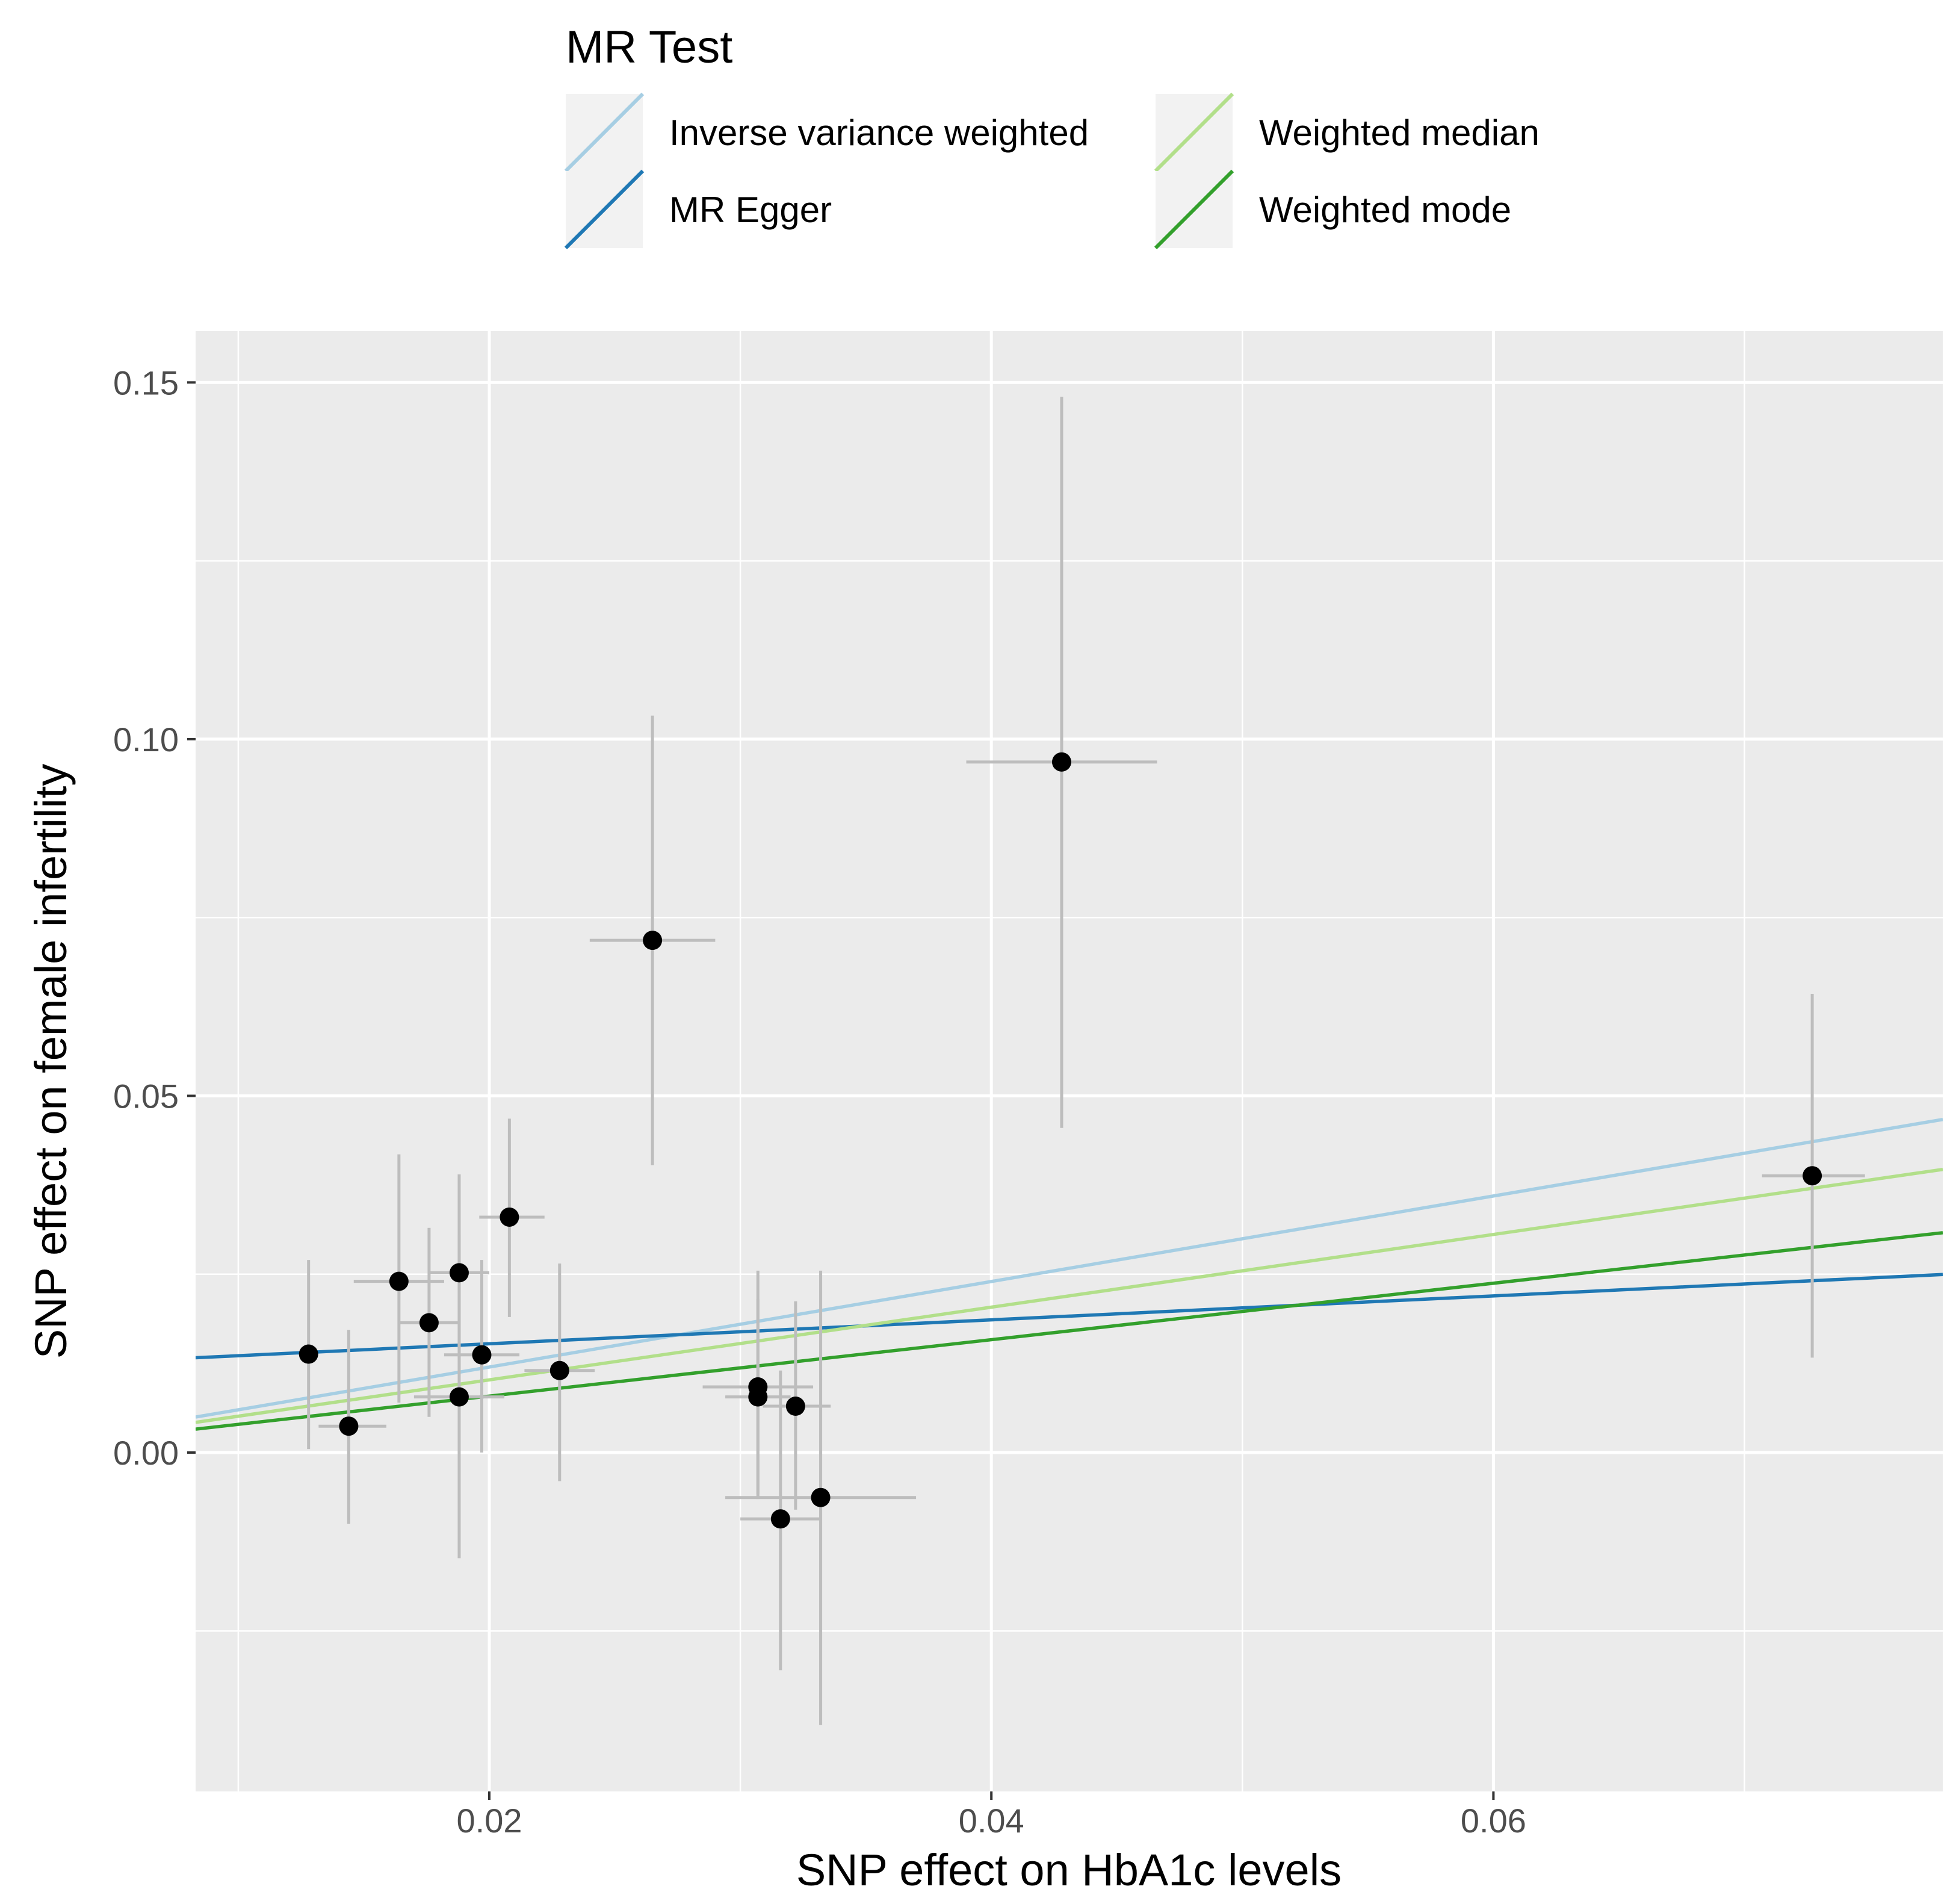  I want to click on legend-entry: Weighted mode, so click(1332, 210).